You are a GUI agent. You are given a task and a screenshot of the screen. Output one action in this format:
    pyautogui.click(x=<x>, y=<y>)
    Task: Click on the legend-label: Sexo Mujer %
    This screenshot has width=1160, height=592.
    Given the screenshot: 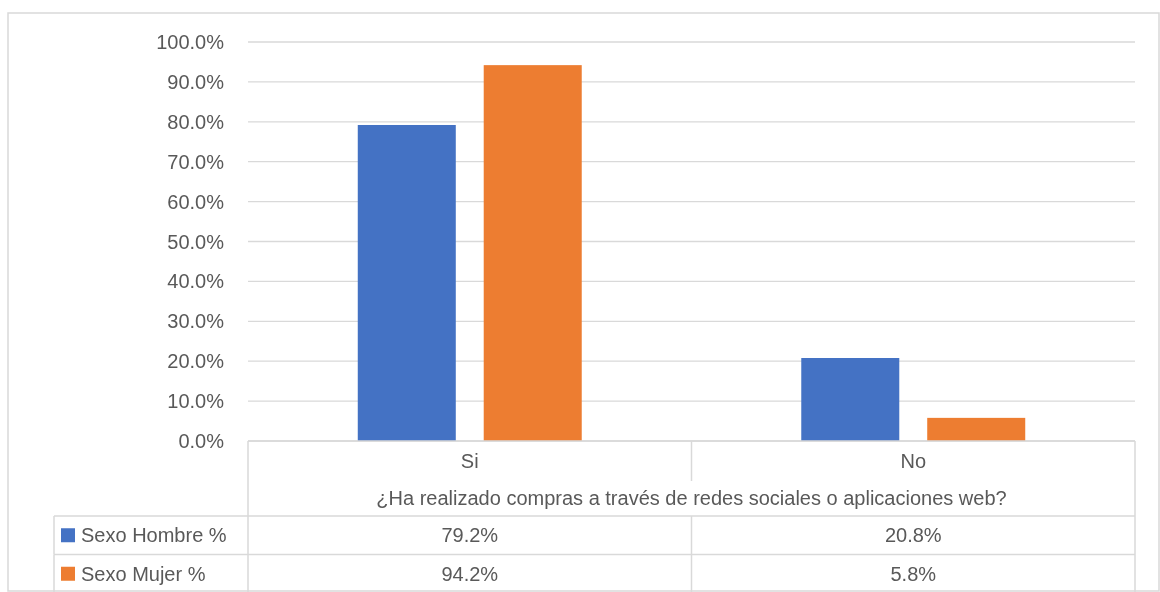 What is the action you would take?
    pyautogui.click(x=143, y=573)
    